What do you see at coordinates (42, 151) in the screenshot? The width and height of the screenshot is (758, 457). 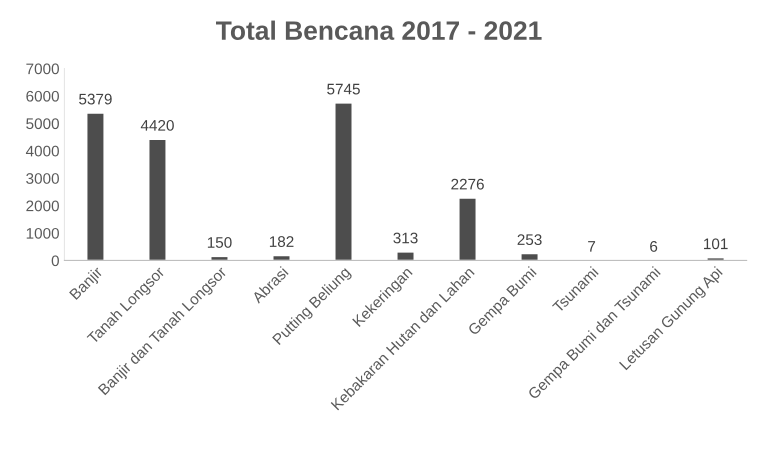 I see `y-tick-label: 4000` at bounding box center [42, 151].